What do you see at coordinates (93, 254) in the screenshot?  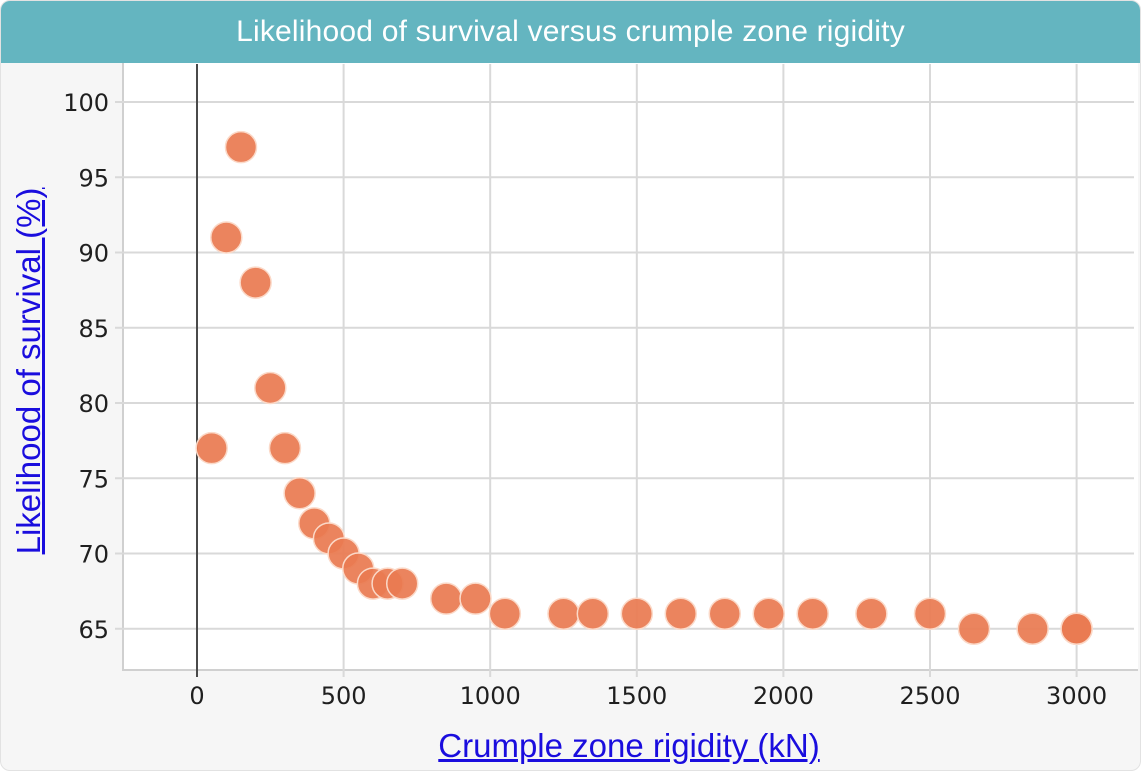 I see `y-tick-label: 90` at bounding box center [93, 254].